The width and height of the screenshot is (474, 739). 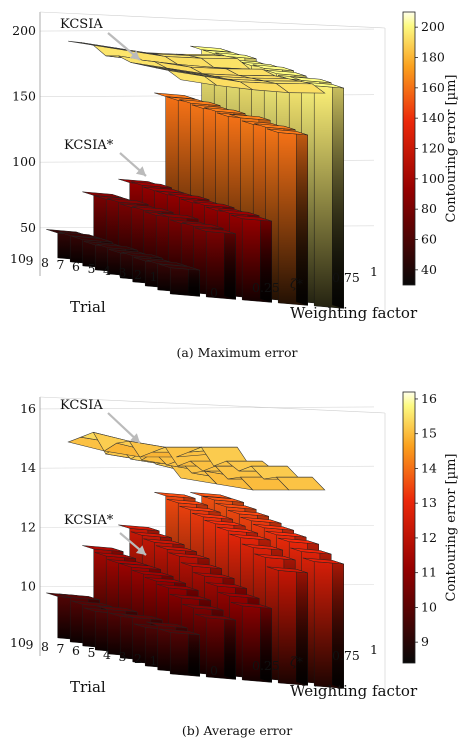 I want to click on z-tick-label: 10, so click(x=28, y=586).